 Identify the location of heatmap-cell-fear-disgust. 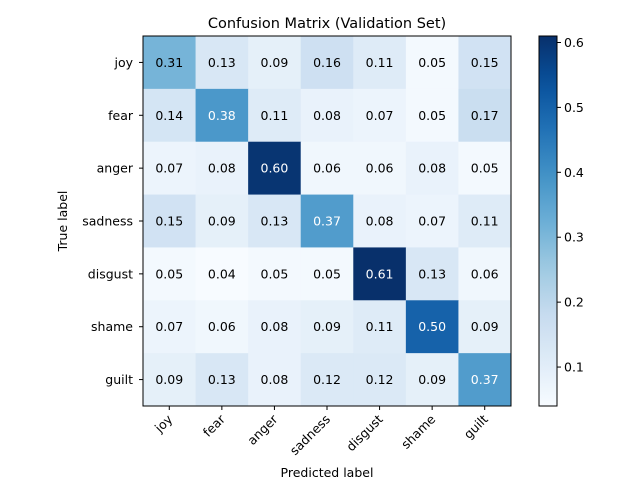
(380, 115).